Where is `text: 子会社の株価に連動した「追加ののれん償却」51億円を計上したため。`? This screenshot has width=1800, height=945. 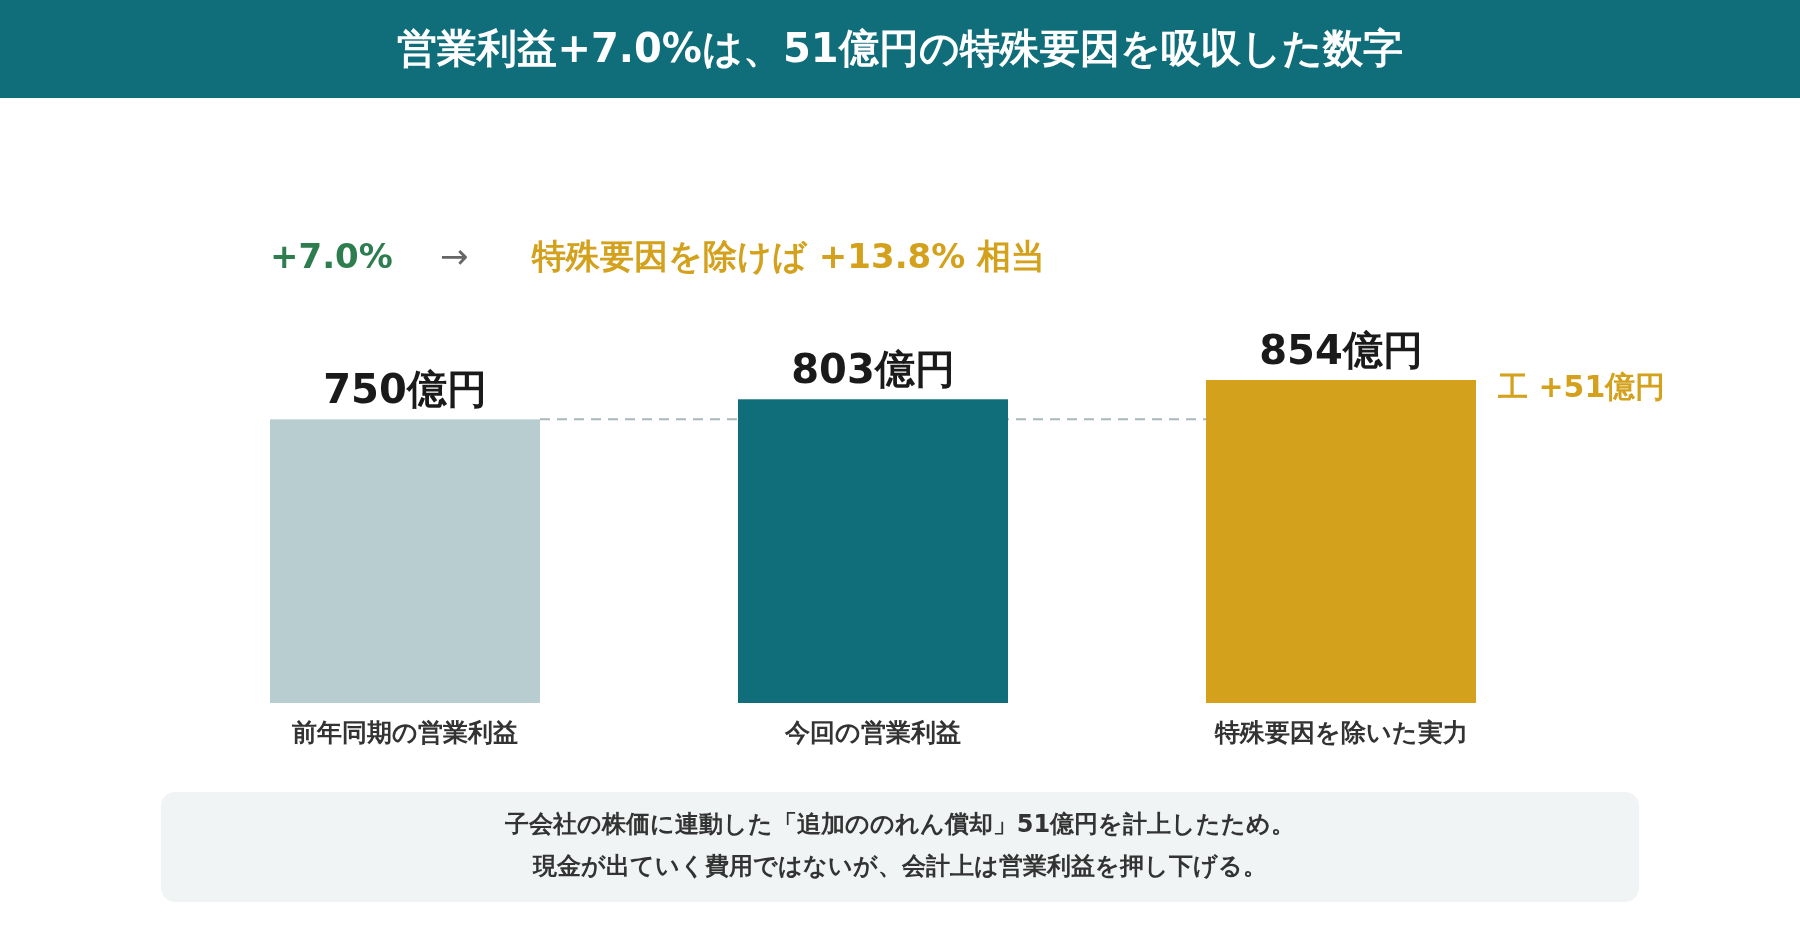 text: 子会社の株価に連動した「追加ののれん償却」51億円を計上したため。 is located at coordinates (899, 824).